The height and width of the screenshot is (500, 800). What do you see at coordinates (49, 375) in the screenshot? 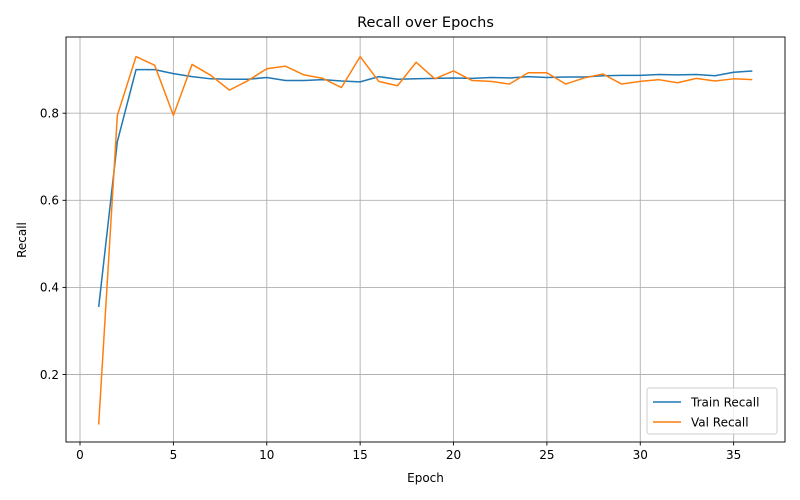
I see `y-tick-label: 0.2` at bounding box center [49, 375].